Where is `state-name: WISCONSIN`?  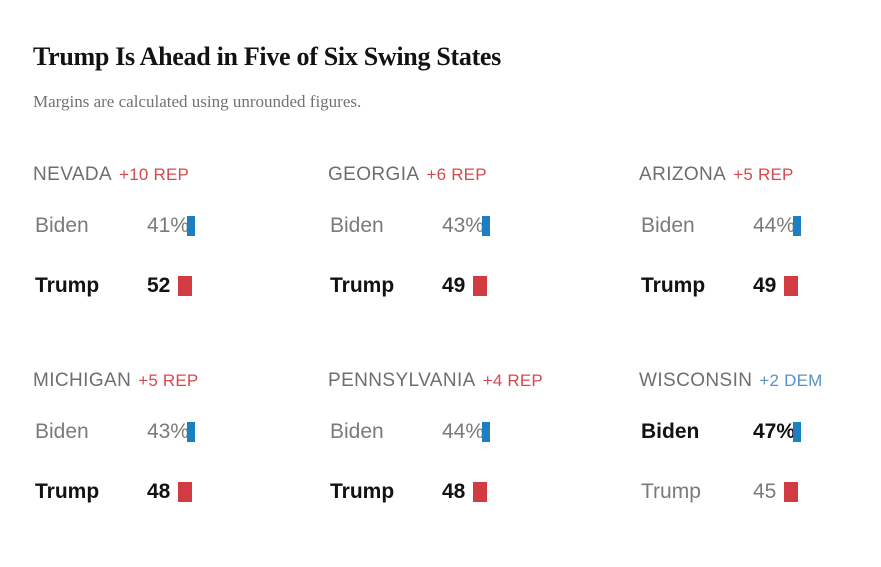 state-name: WISCONSIN is located at coordinates (696, 380).